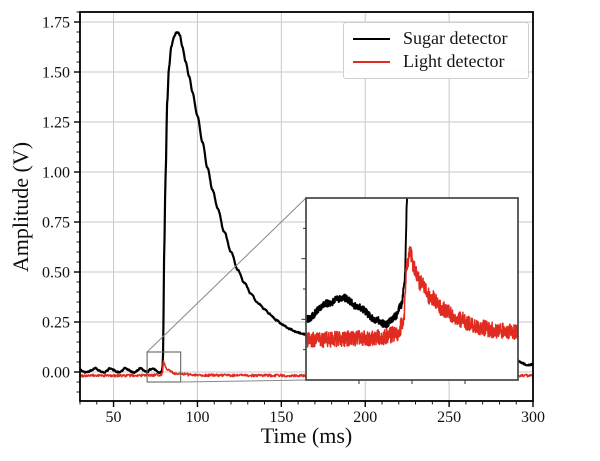  I want to click on inset-connector-top, so click(226, 275).